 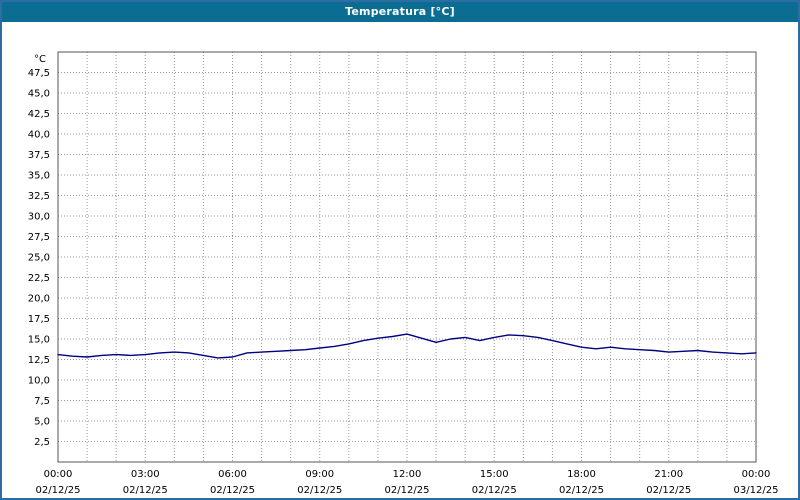 I want to click on y-axis-tick-label: 17,5, so click(x=39, y=319).